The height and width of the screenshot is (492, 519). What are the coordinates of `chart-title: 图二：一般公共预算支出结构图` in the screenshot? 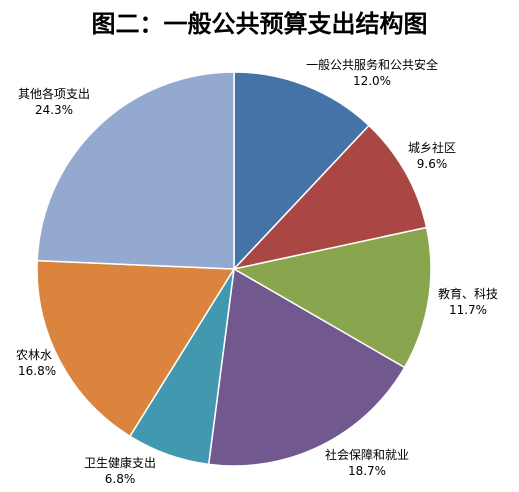 It's located at (259, 23).